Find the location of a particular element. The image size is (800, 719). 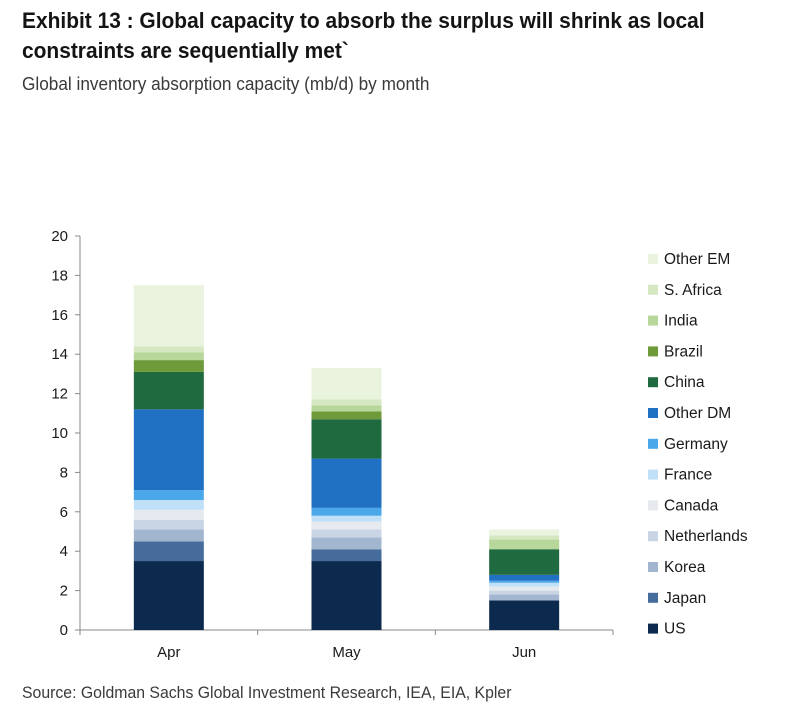

legend-label: Other EM is located at coordinates (697, 259).